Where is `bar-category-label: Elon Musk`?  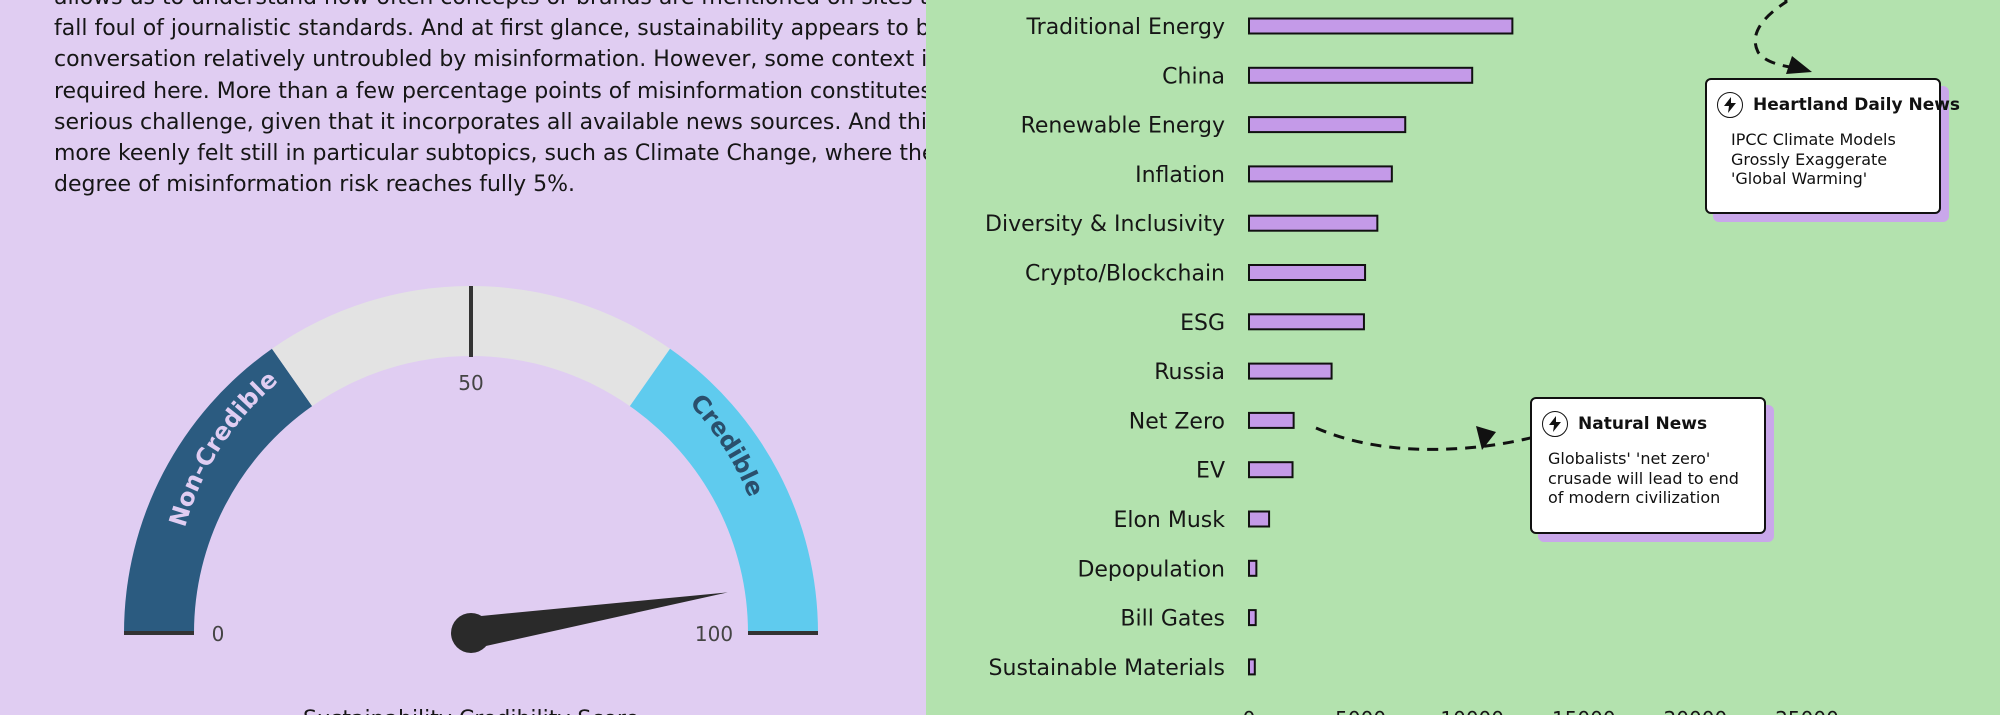 bar-category-label: Elon Musk is located at coordinates (1169, 520).